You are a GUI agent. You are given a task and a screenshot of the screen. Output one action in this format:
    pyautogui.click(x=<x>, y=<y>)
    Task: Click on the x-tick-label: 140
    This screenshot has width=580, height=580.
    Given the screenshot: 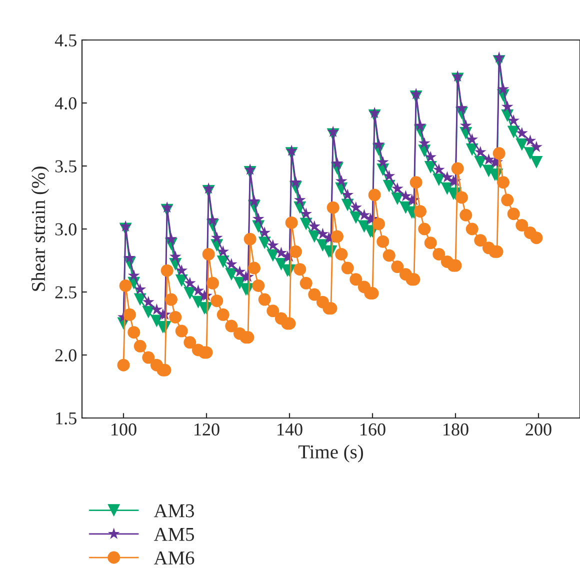 What is the action you would take?
    pyautogui.click(x=290, y=429)
    